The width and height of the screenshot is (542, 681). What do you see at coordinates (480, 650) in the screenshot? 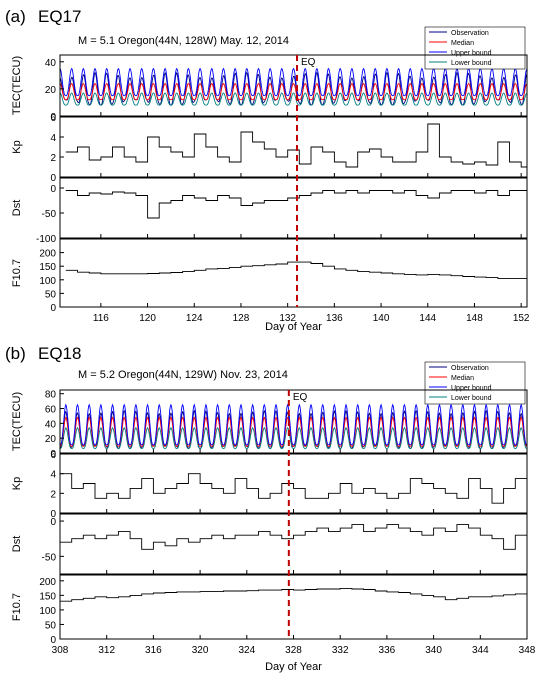
I see `x-tick-label: 344` at bounding box center [480, 650].